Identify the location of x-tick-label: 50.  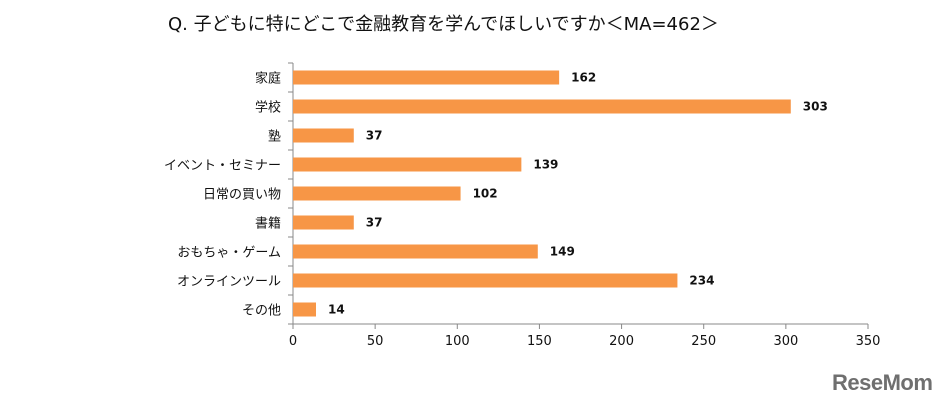
(375, 341).